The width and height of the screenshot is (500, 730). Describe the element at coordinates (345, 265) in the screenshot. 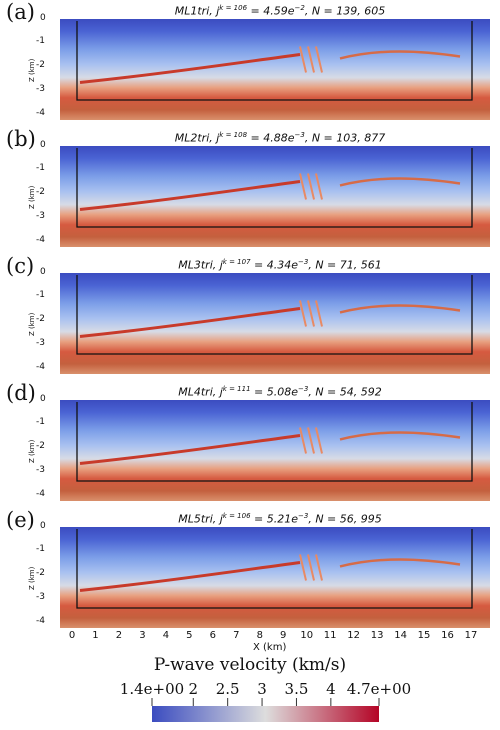

I see `title-node-count: , N = 71, 561` at that location.